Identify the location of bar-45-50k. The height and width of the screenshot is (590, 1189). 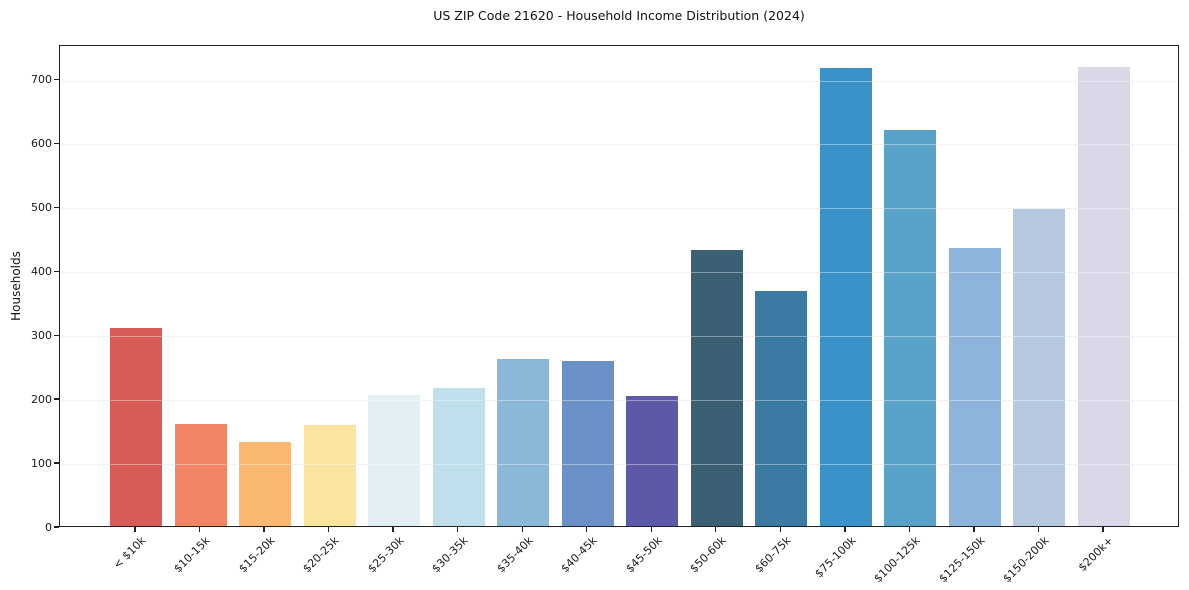
(652, 460).